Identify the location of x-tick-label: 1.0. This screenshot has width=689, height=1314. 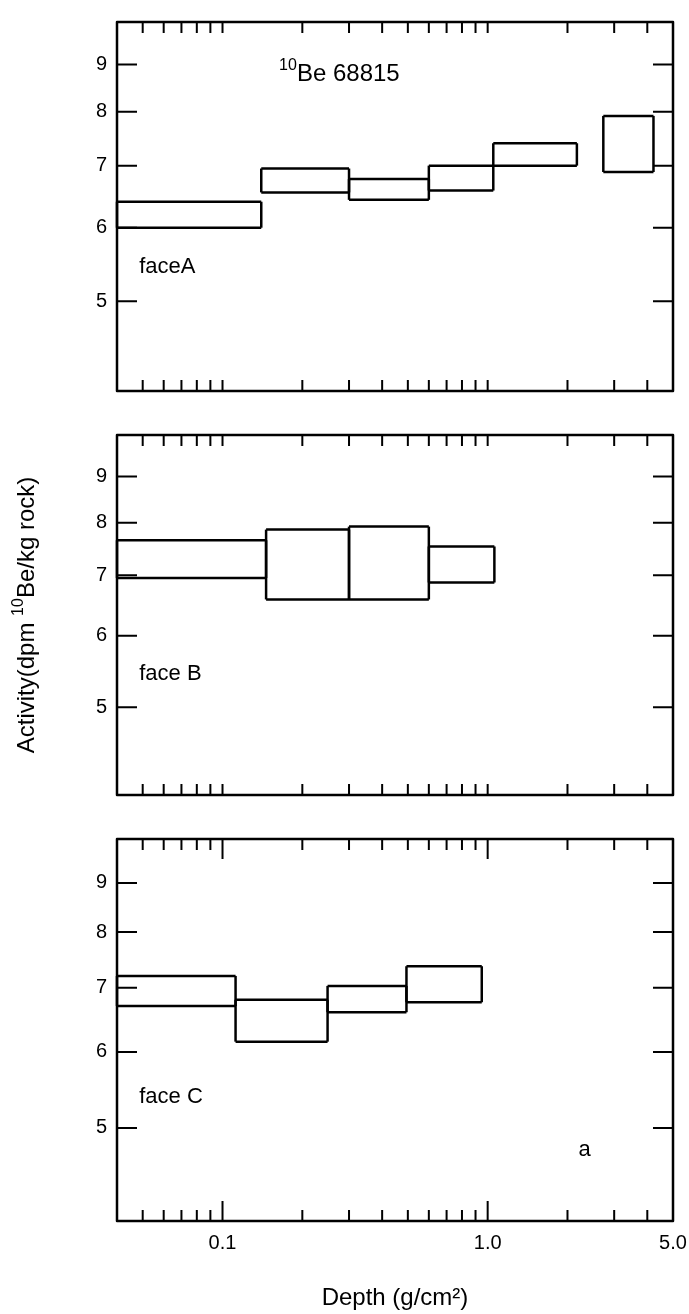
(487, 1241).